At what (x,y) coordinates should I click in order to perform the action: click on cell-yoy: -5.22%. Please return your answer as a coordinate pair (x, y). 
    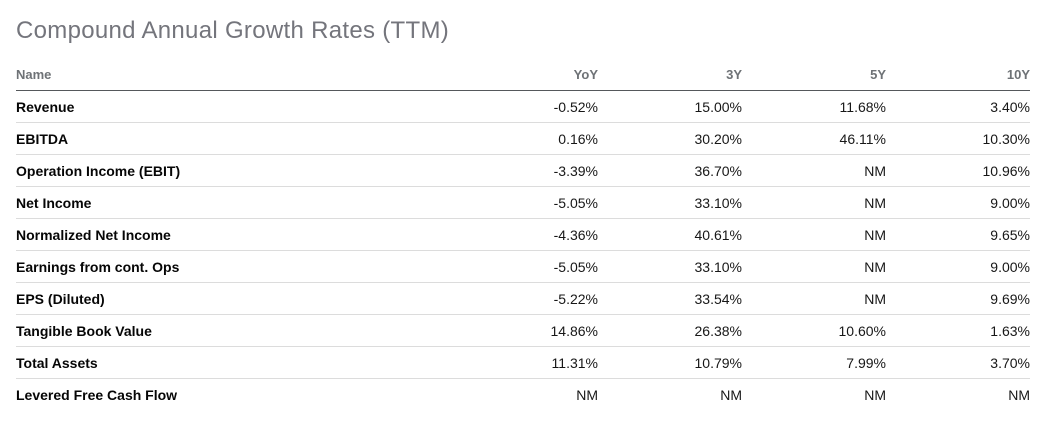
    Looking at the image, I should click on (526, 298).